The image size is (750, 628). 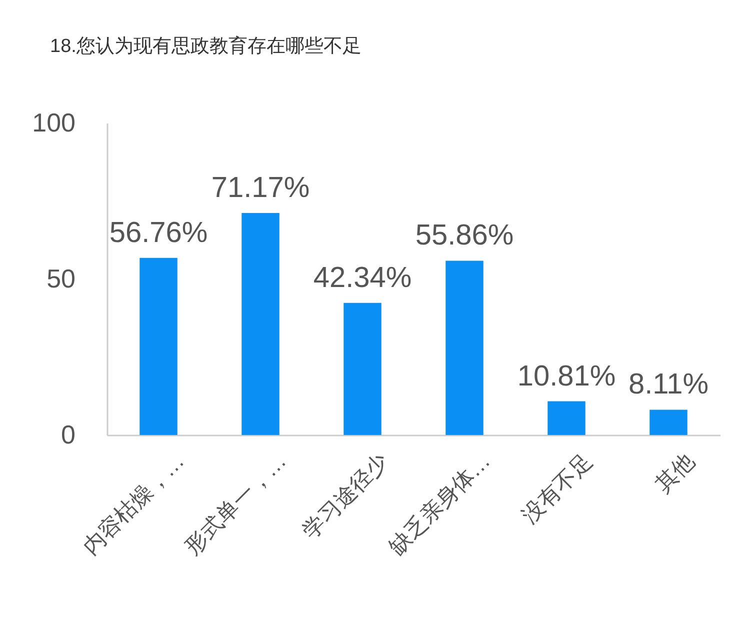 What do you see at coordinates (668, 384) in the screenshot?
I see `data-label: 8.11%` at bounding box center [668, 384].